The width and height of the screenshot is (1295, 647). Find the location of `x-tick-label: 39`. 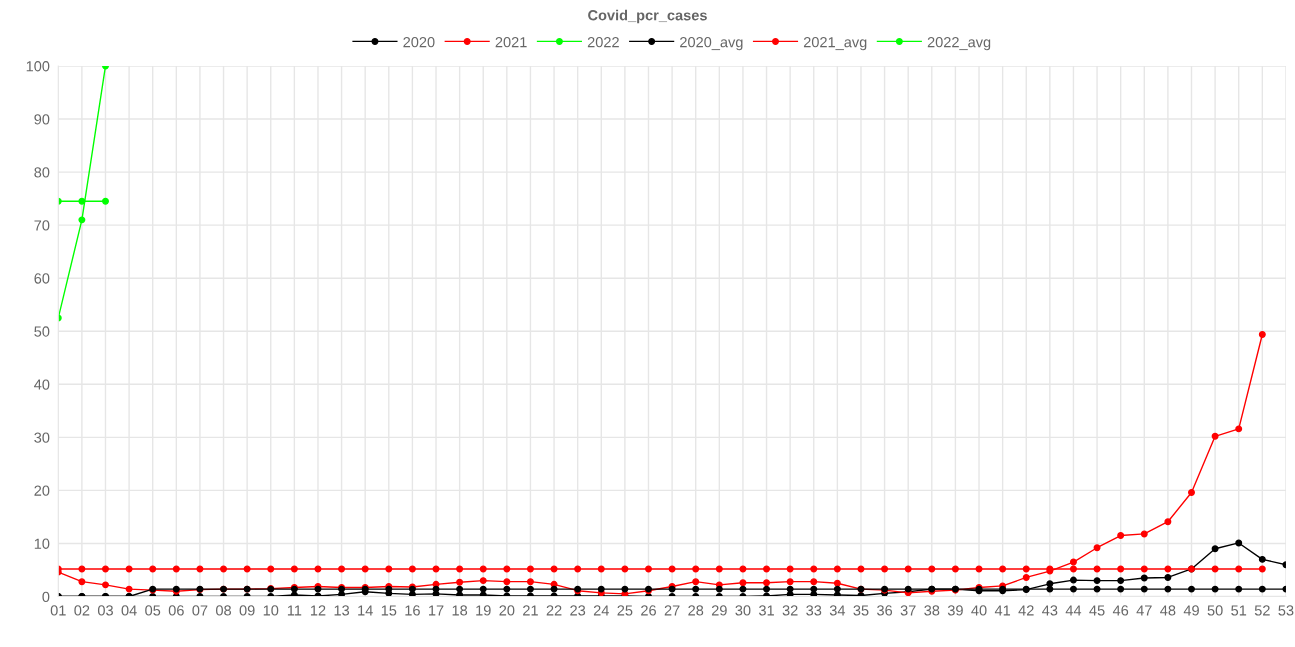

x-tick-label: 39 is located at coordinates (955, 610).